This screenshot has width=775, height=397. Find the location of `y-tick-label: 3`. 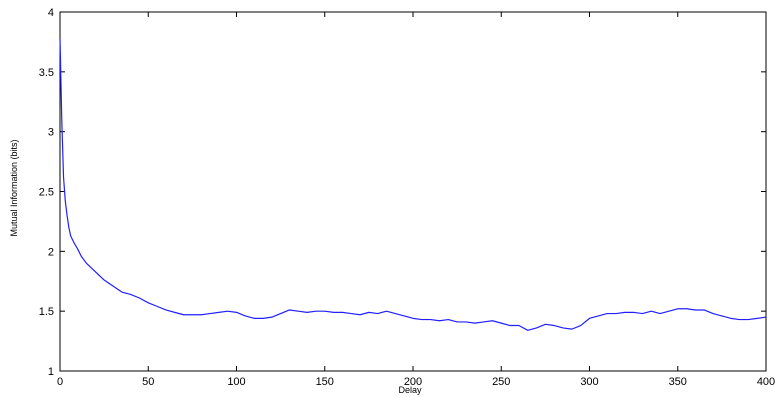

y-tick-label: 3 is located at coordinates (51, 133).